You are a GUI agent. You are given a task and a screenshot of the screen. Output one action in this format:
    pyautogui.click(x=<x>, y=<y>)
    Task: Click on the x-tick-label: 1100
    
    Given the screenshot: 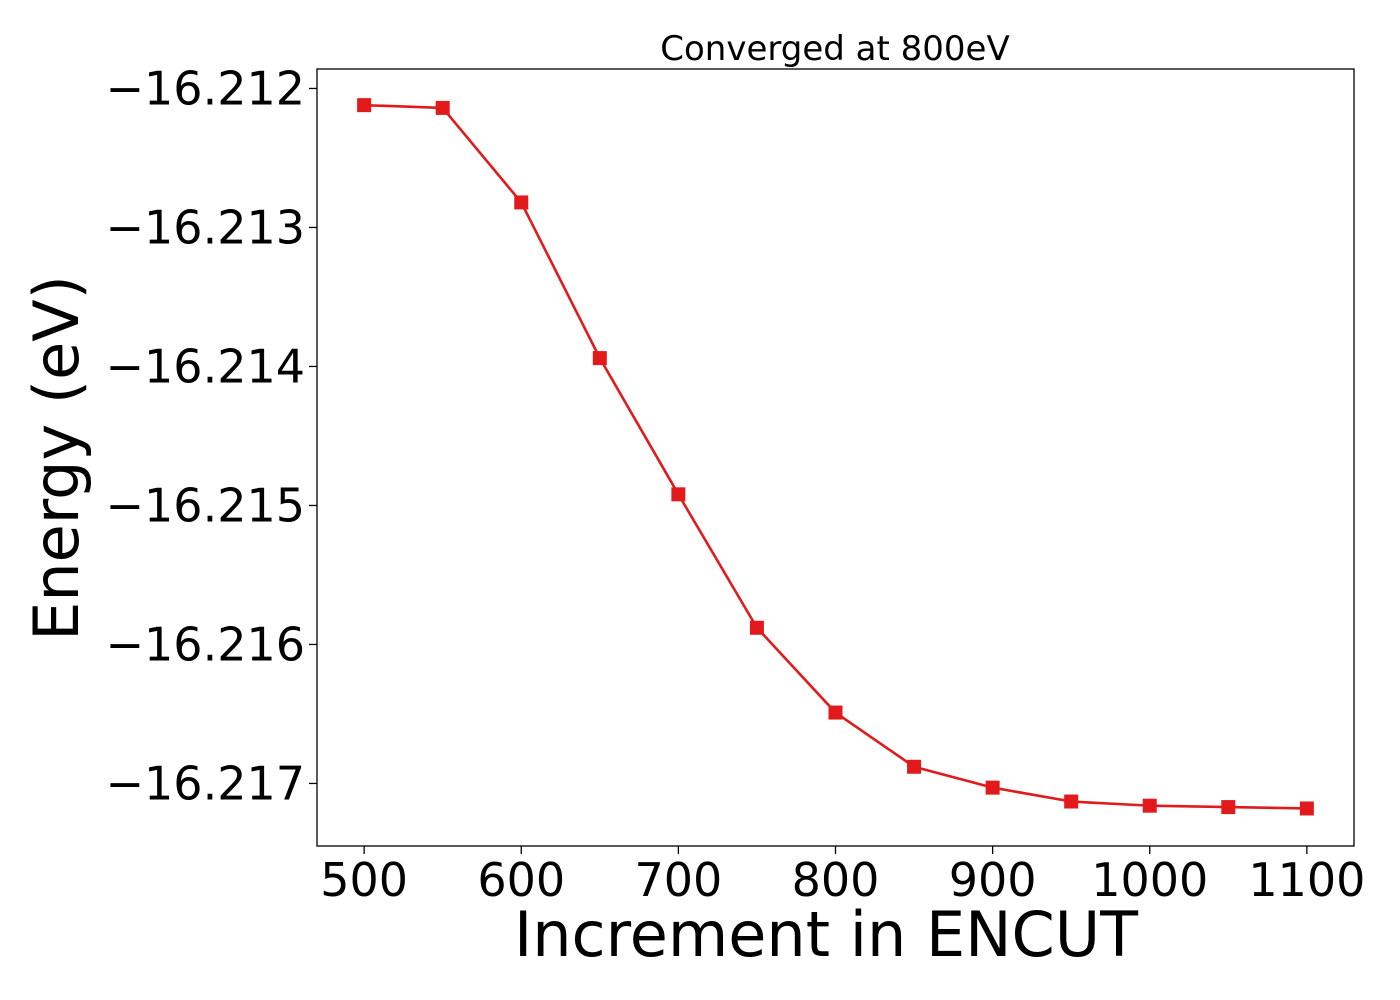 What is the action you would take?
    pyautogui.click(x=1306, y=880)
    